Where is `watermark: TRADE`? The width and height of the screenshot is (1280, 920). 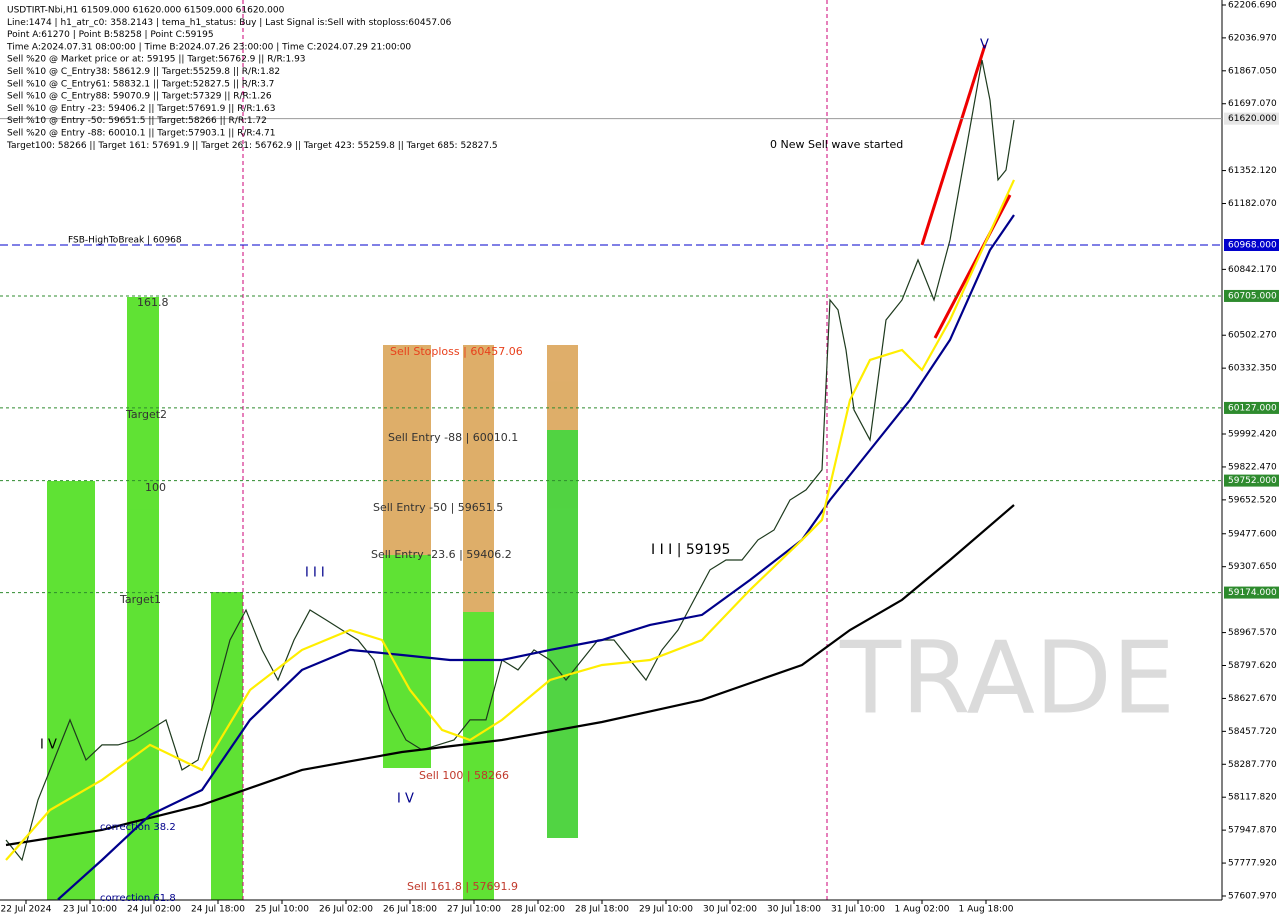
watermark: TRADE is located at coordinates (1007, 677).